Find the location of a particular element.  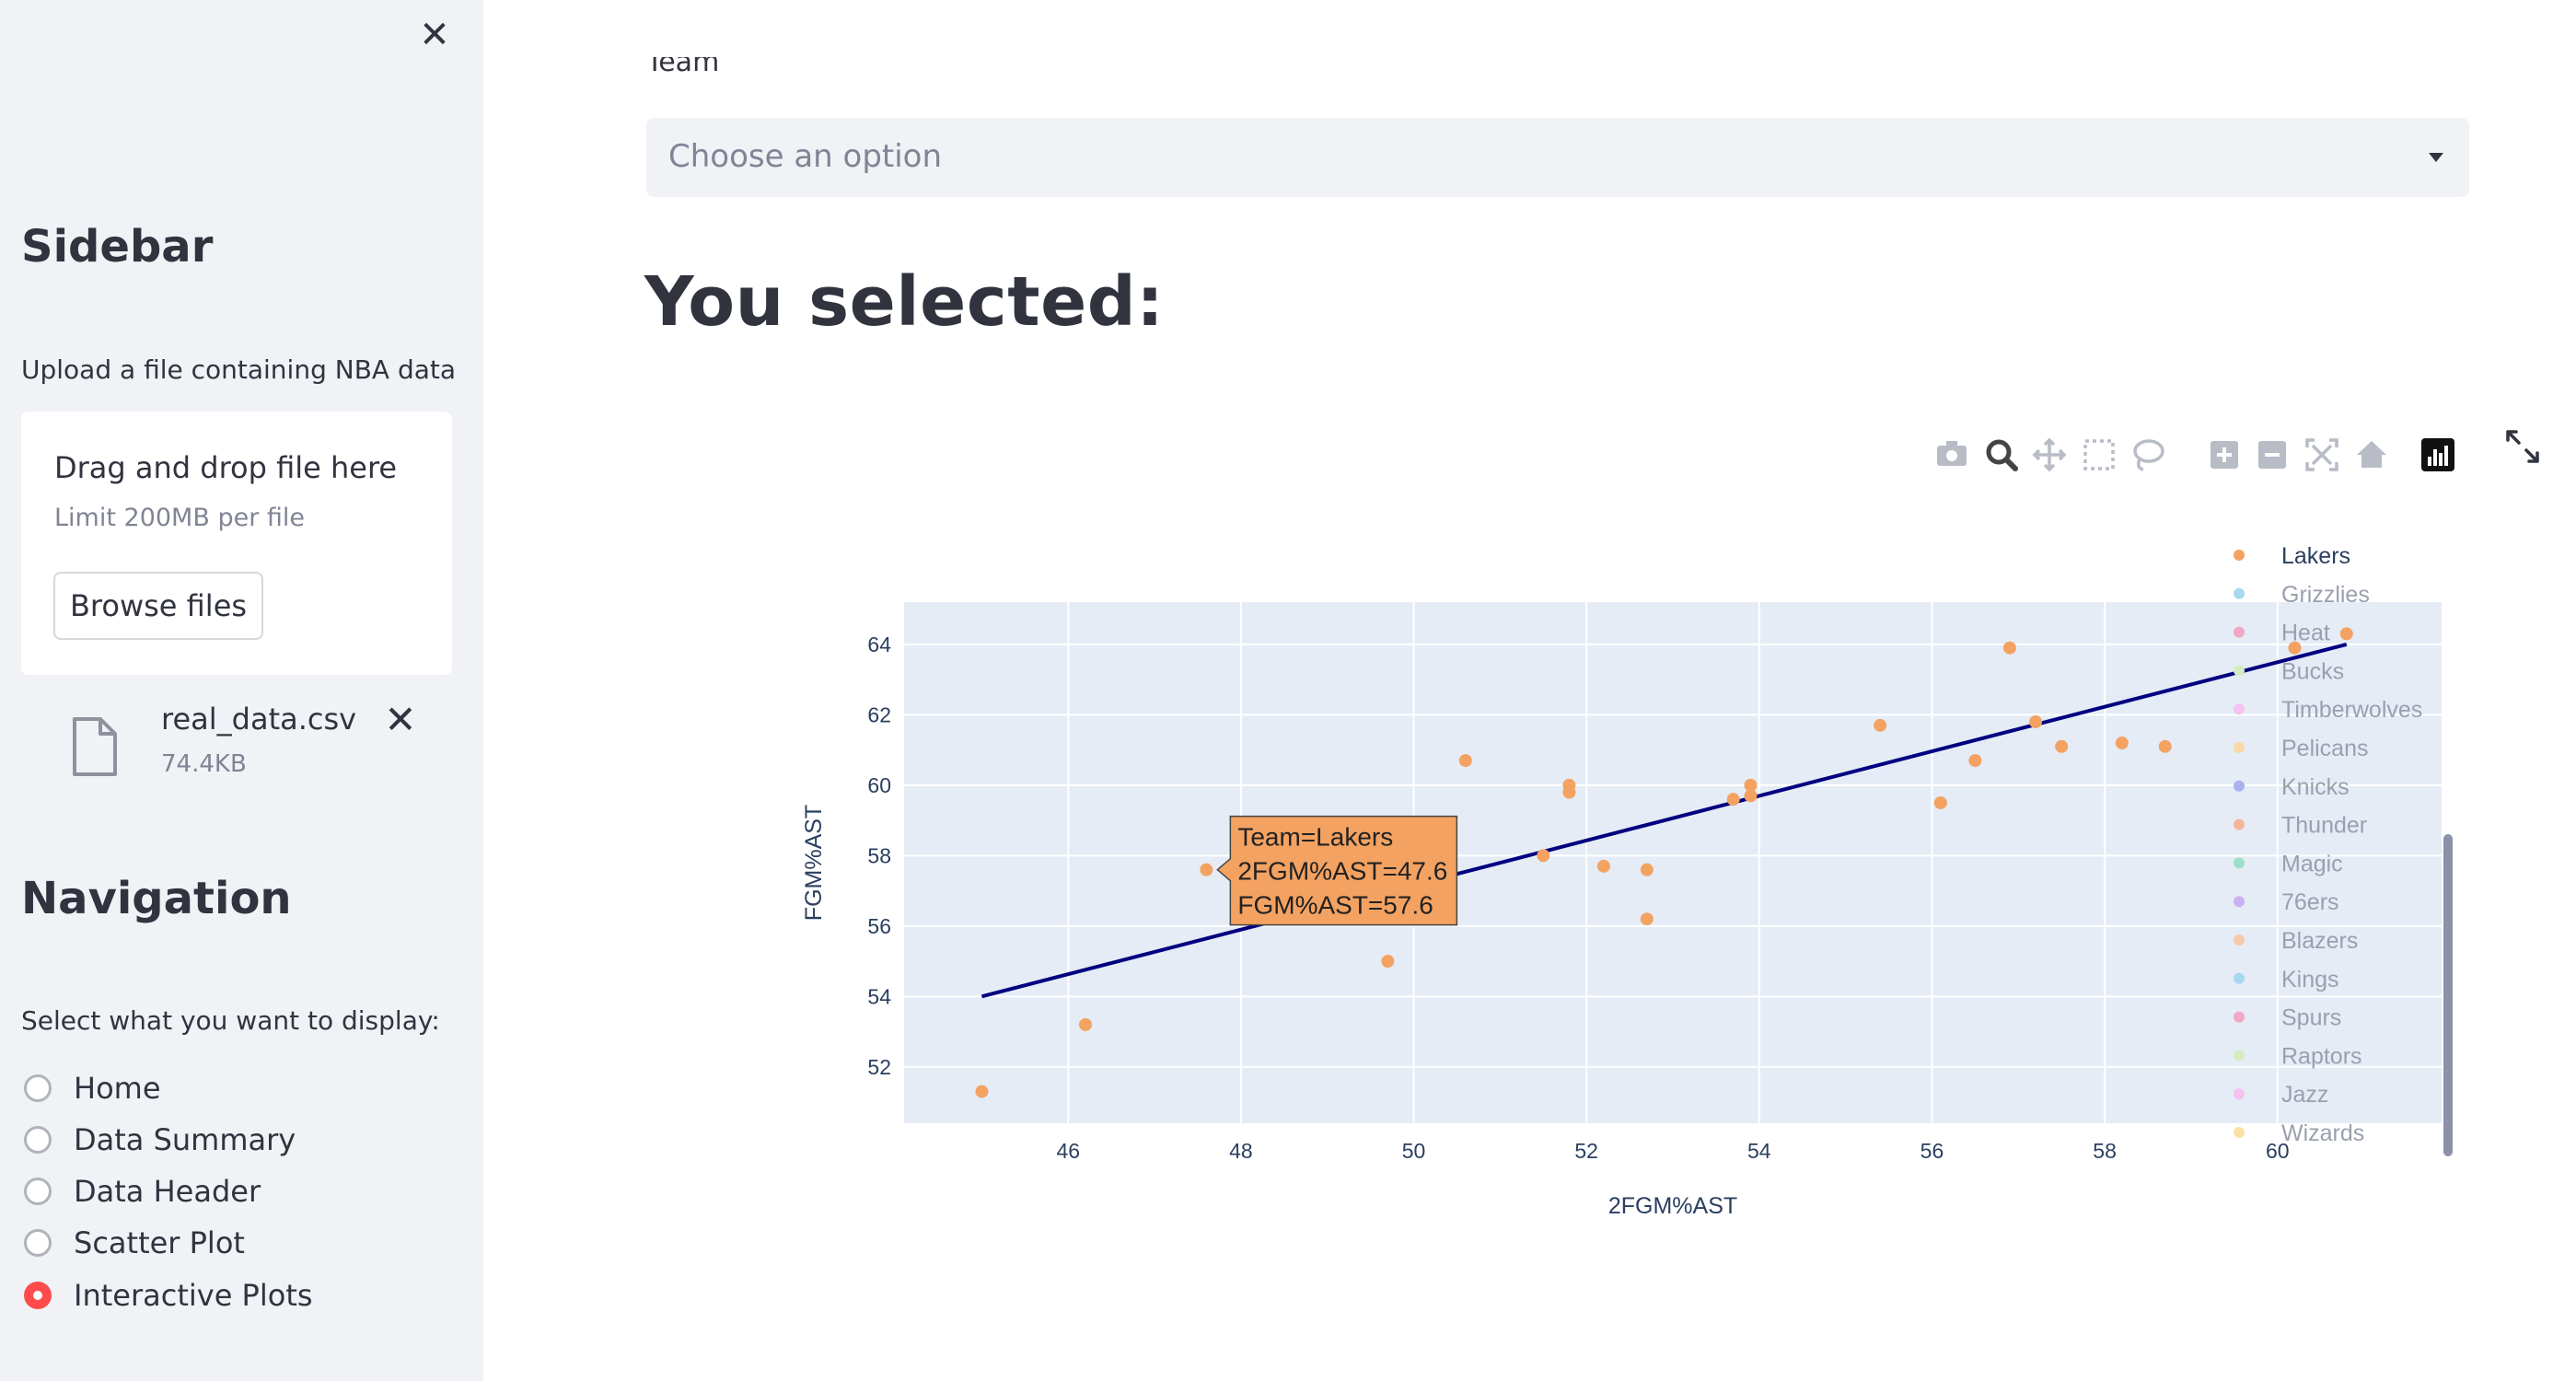

y-tick-label: 64 is located at coordinates (879, 644).